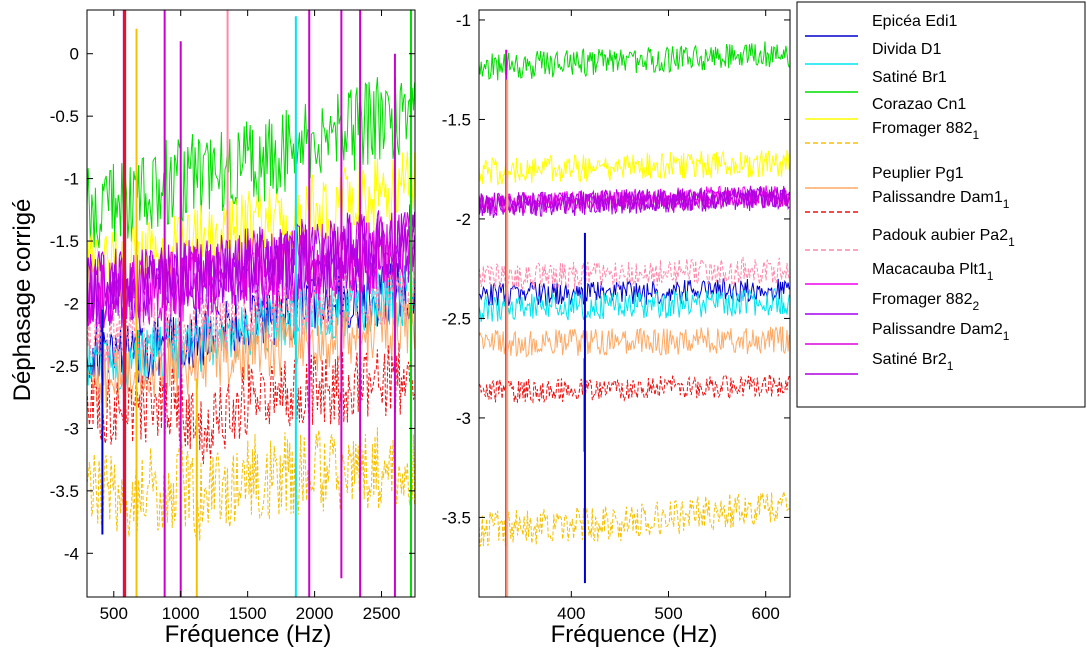  I want to click on legend-label: Fromager 8821, so click(926, 131).